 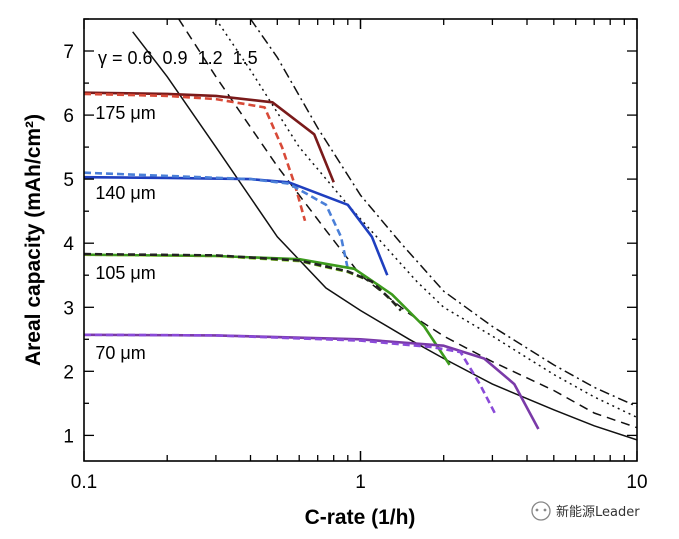 What do you see at coordinates (68, 244) in the screenshot?
I see `y-tick-label: 4` at bounding box center [68, 244].